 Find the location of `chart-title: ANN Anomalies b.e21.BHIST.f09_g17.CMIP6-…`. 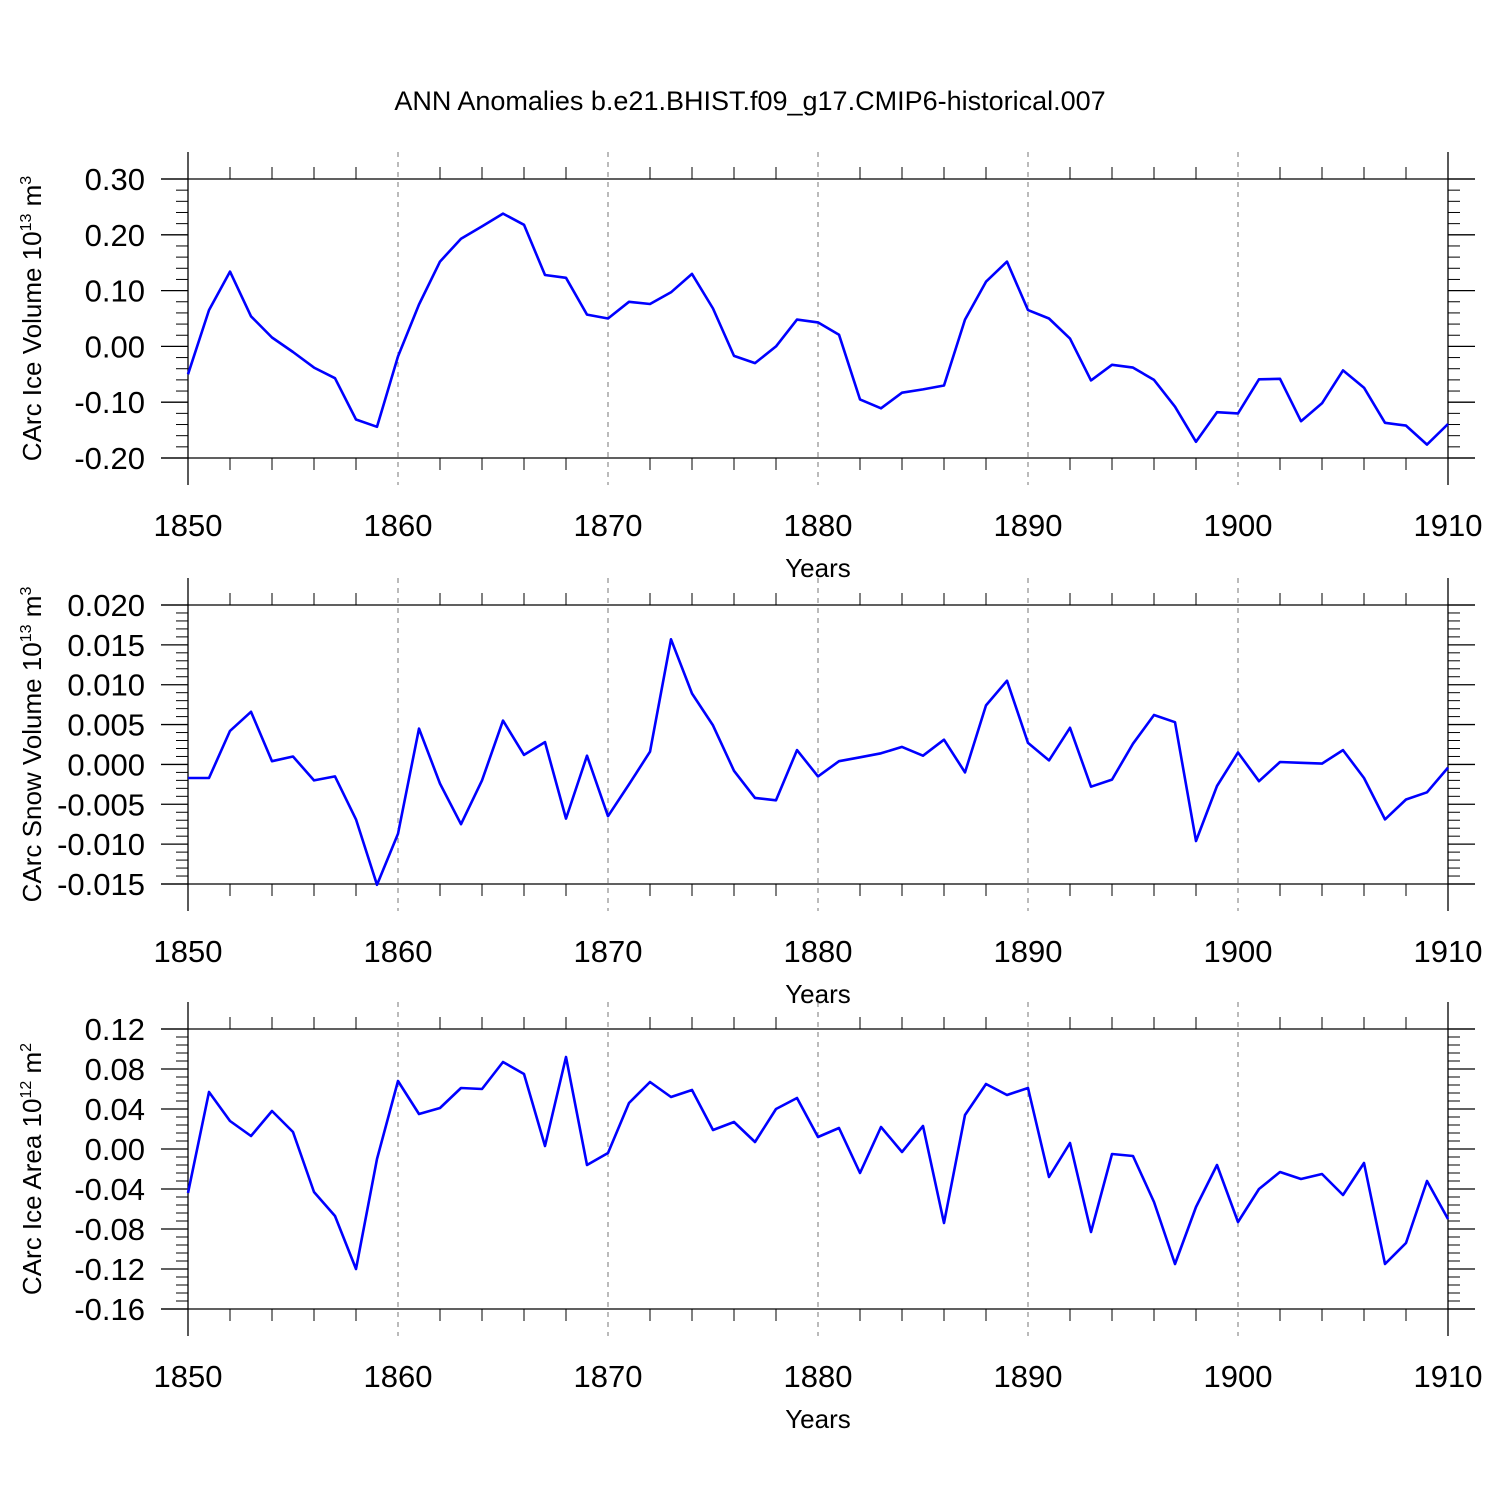

chart-title: ANN Anomalies b.e21.BHIST.f09_g17.CMIP6-… is located at coordinates (750, 101).